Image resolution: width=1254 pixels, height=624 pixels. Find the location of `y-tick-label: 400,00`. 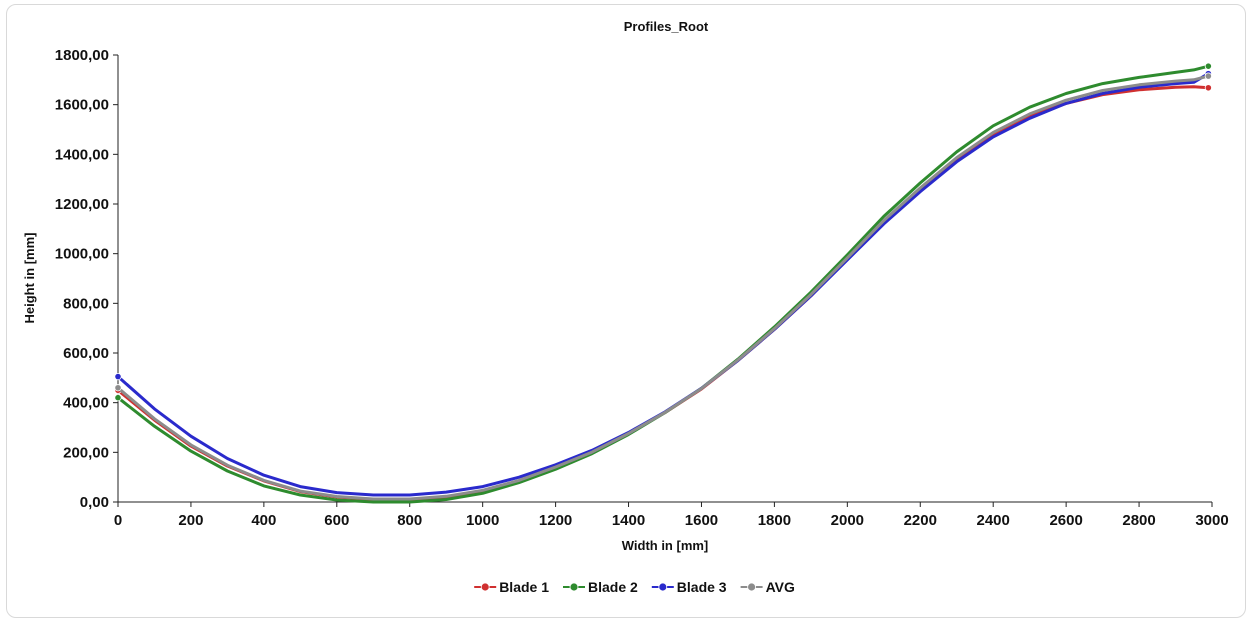

y-tick-label: 400,00 is located at coordinates (86, 403).